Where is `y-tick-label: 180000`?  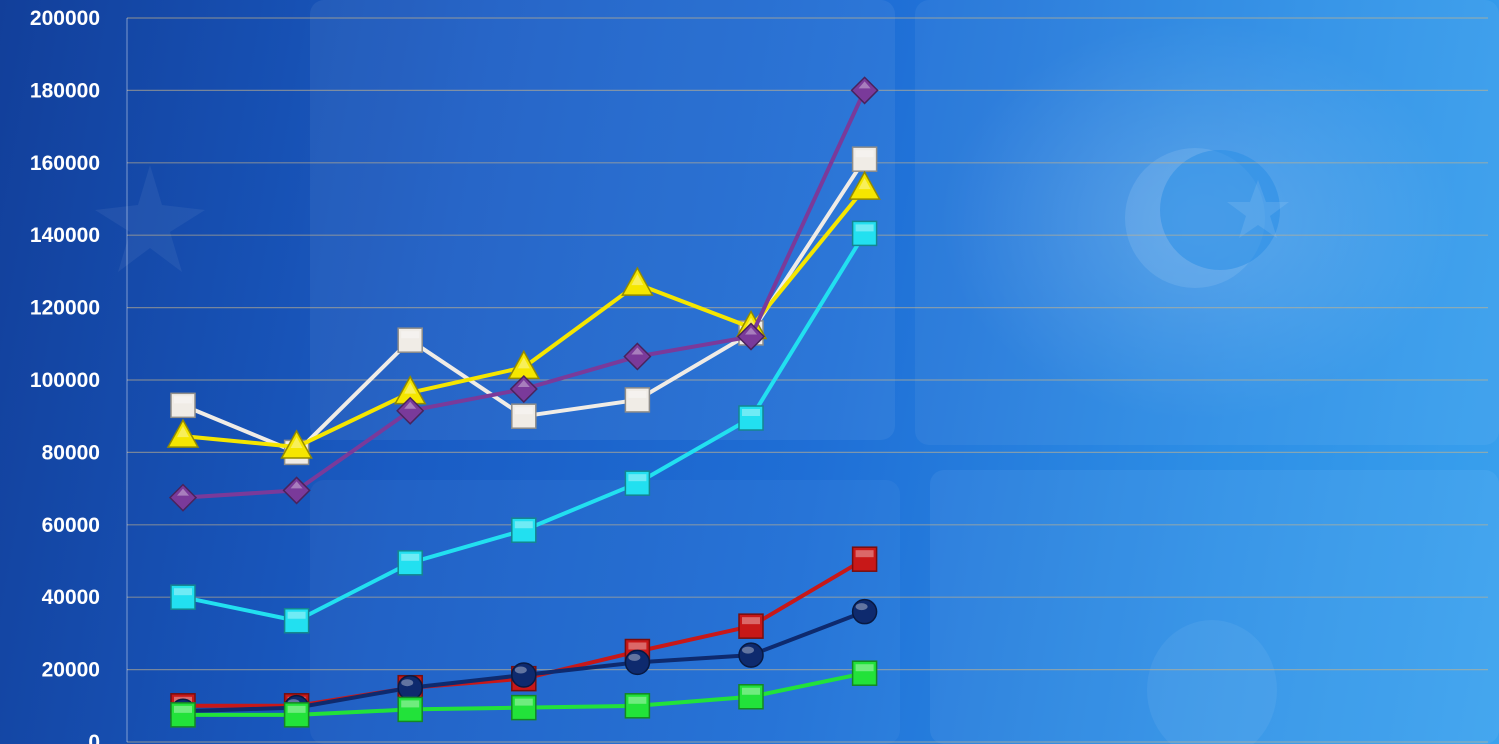 y-tick-label: 180000 is located at coordinates (65, 90).